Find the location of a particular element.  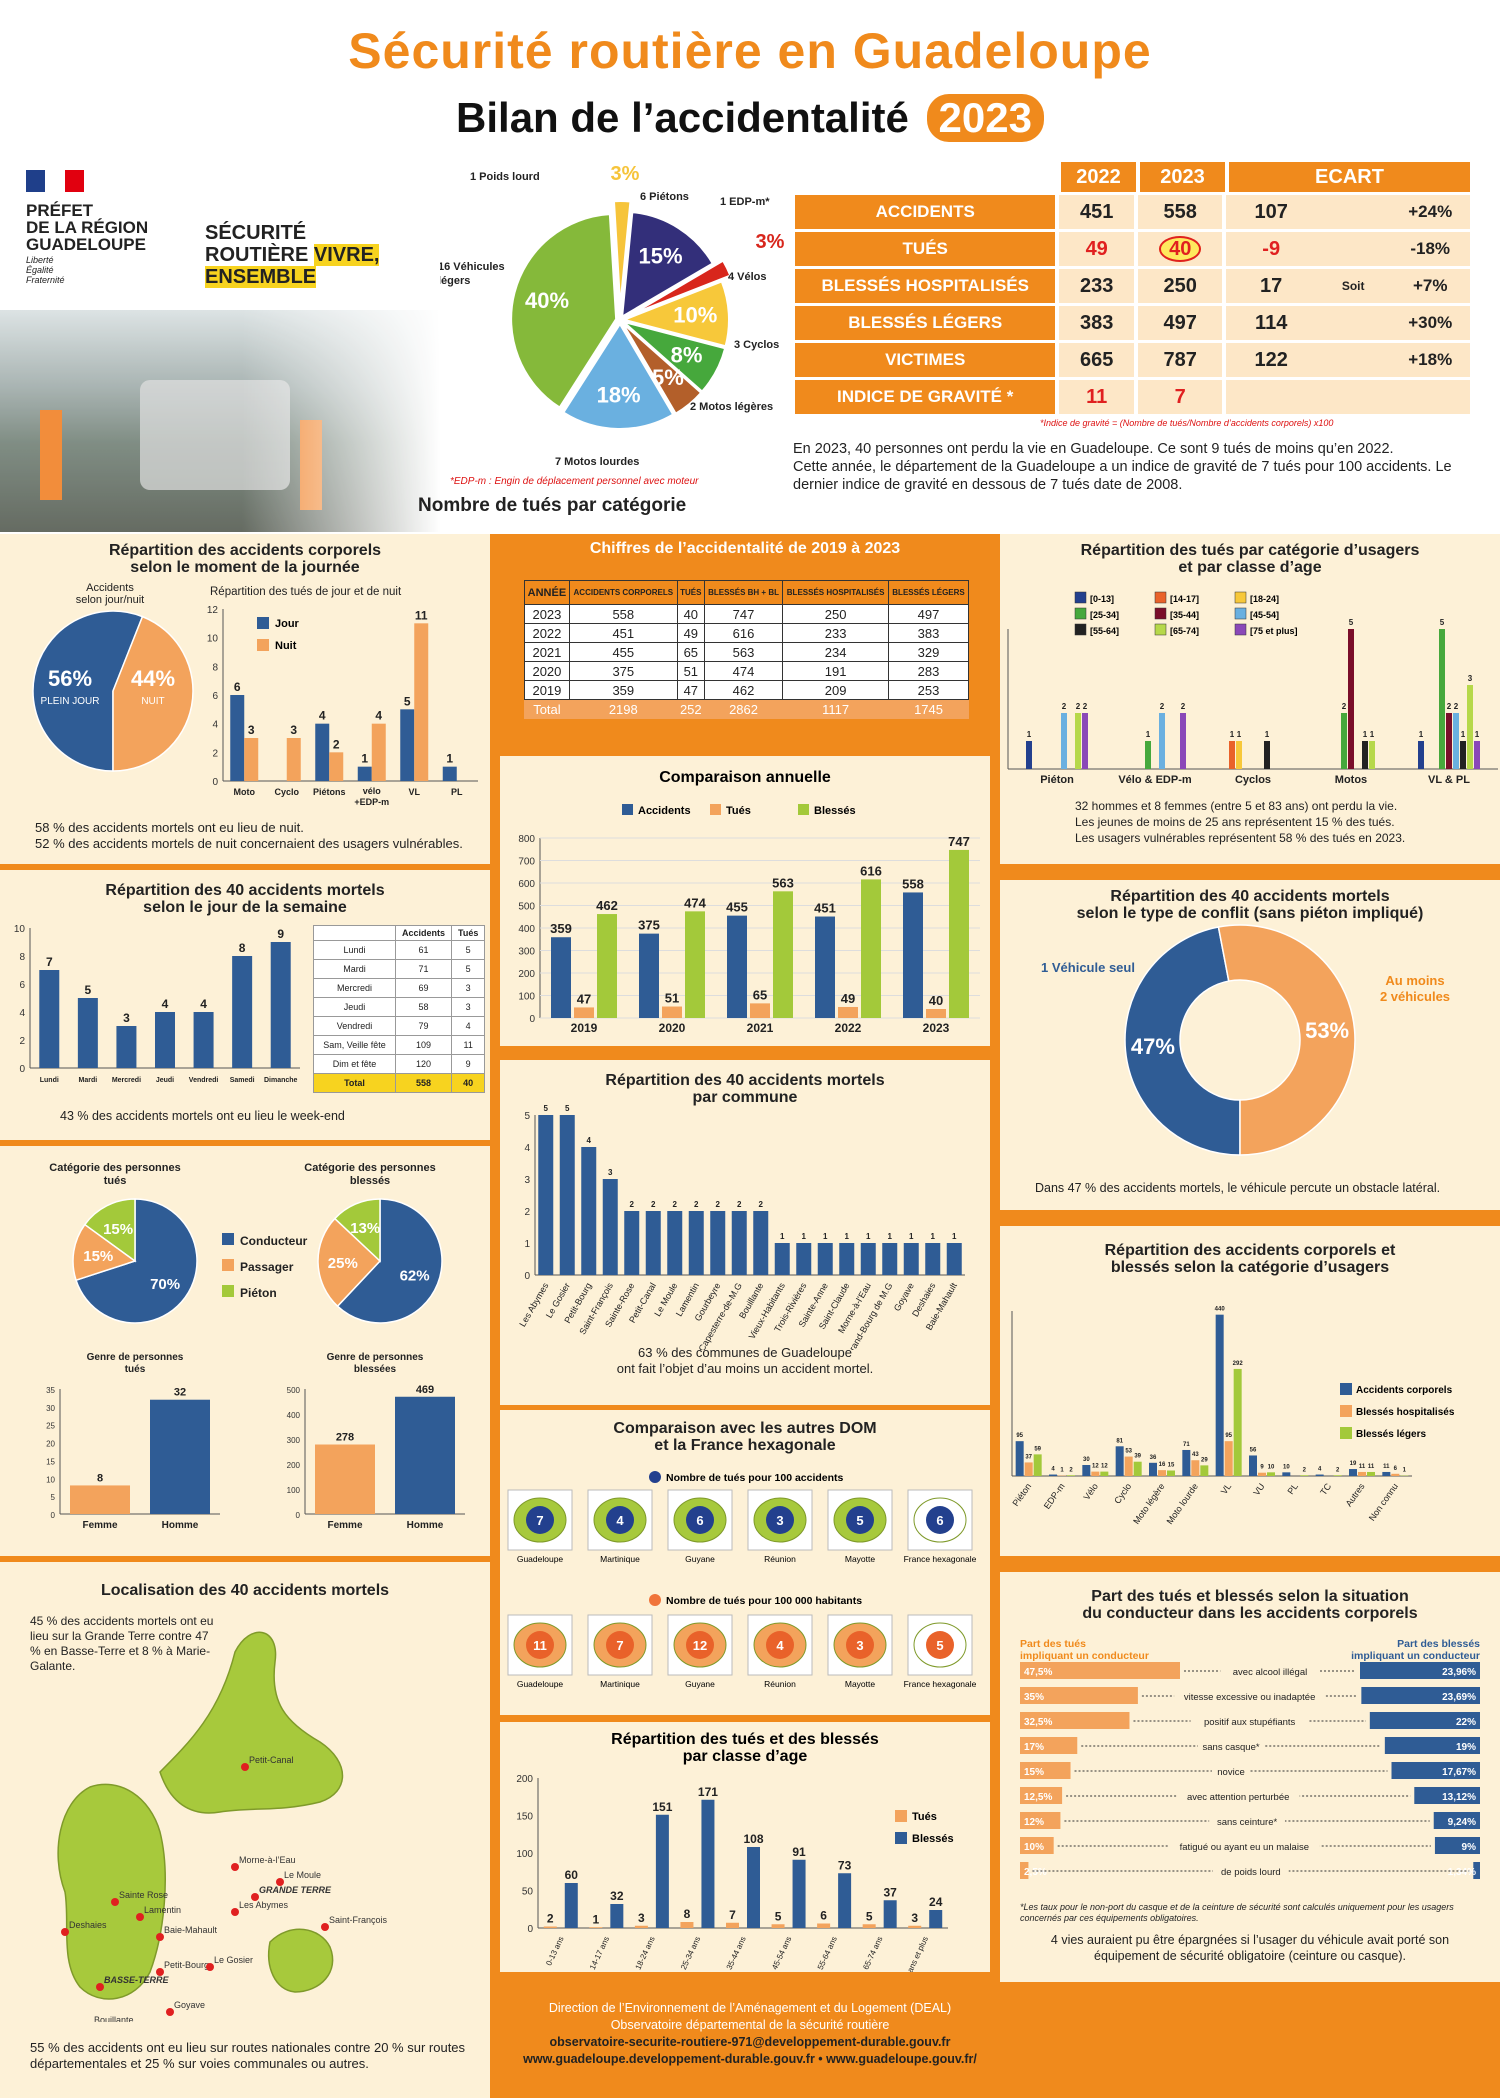

pie-label: 47% is located at coordinates (1153, 1046).